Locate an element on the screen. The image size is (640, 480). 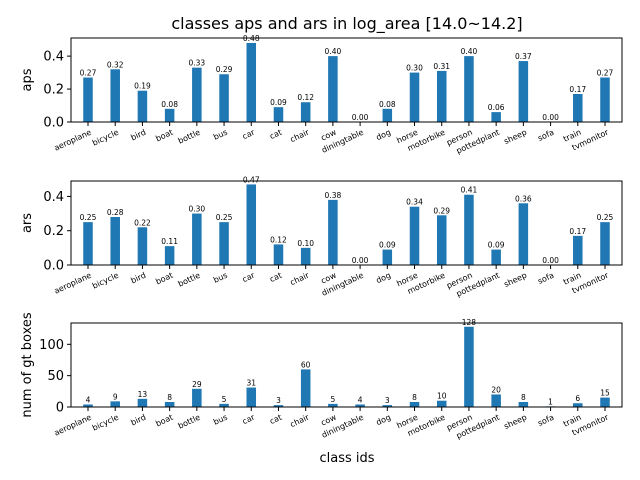
data-label-diningtable: 4 is located at coordinates (360, 399).